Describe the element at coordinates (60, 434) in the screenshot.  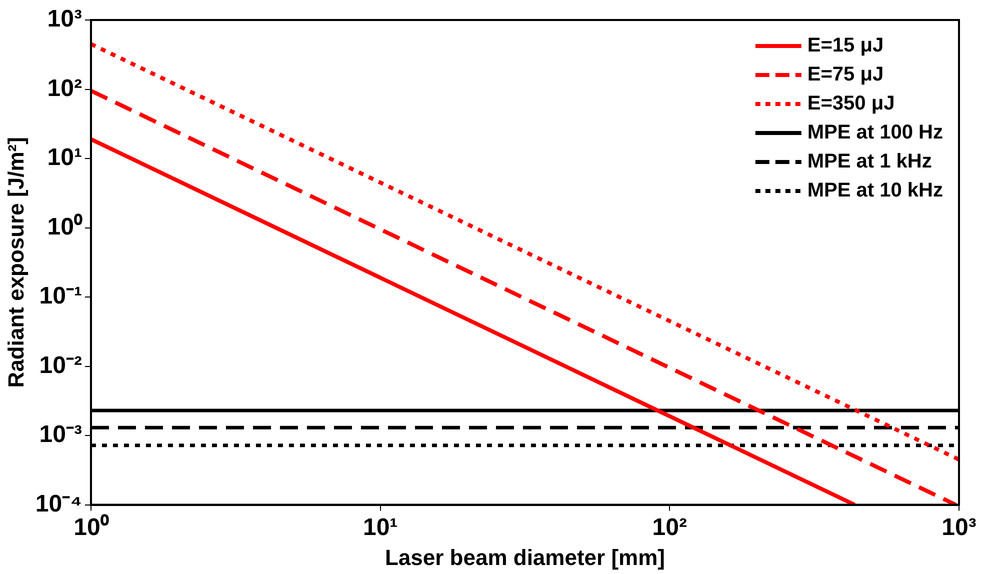
I see `y-tick-label: 10⁻³` at that location.